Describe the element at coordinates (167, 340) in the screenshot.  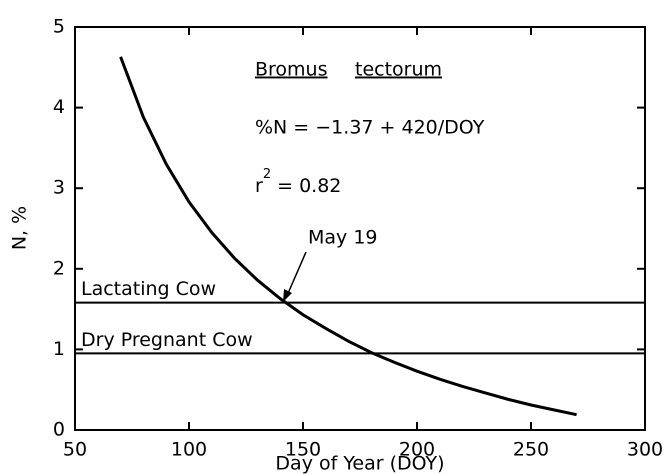
I see `reference-label: Dry Pregnant Cow` at that location.